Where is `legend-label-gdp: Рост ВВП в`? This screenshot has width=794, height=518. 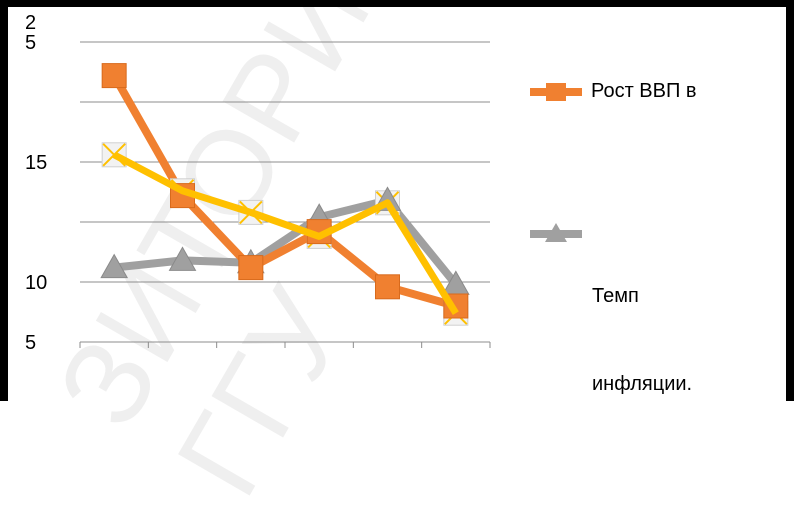 legend-label-gdp: Рост ВВП в is located at coordinates (644, 91).